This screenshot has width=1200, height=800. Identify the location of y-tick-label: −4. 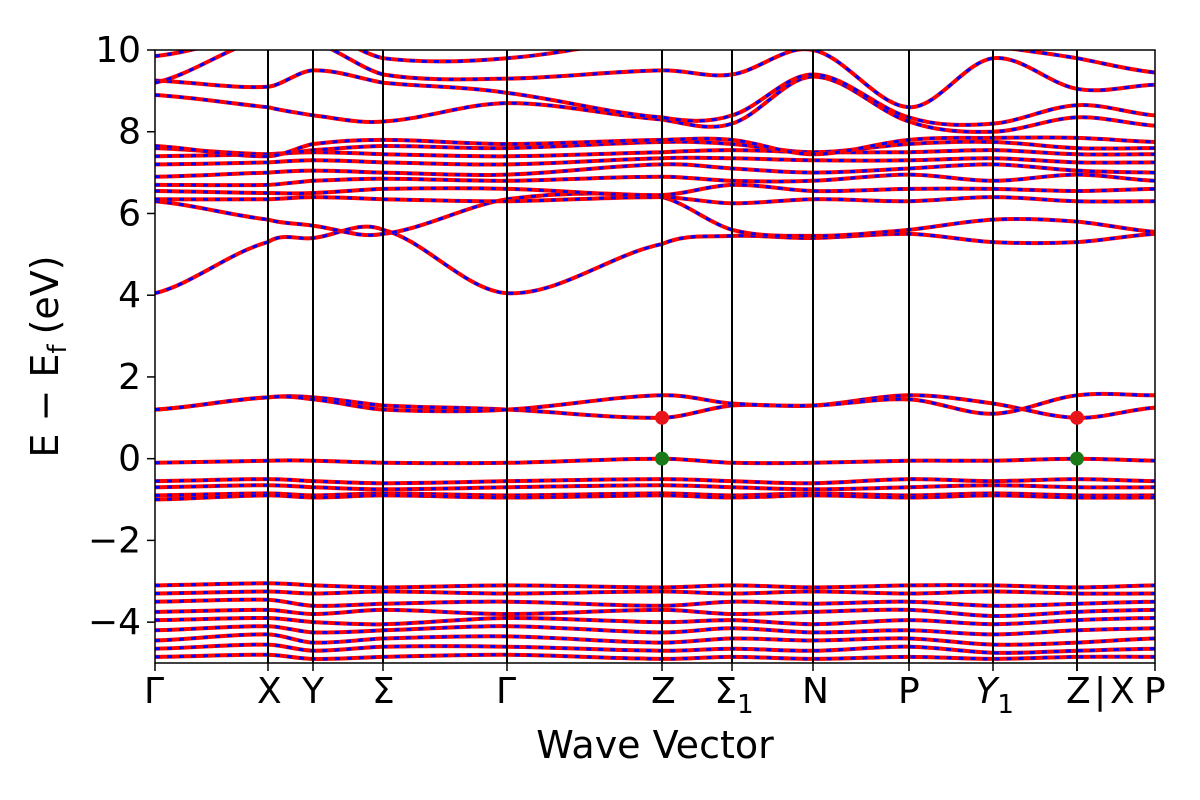
(114, 622).